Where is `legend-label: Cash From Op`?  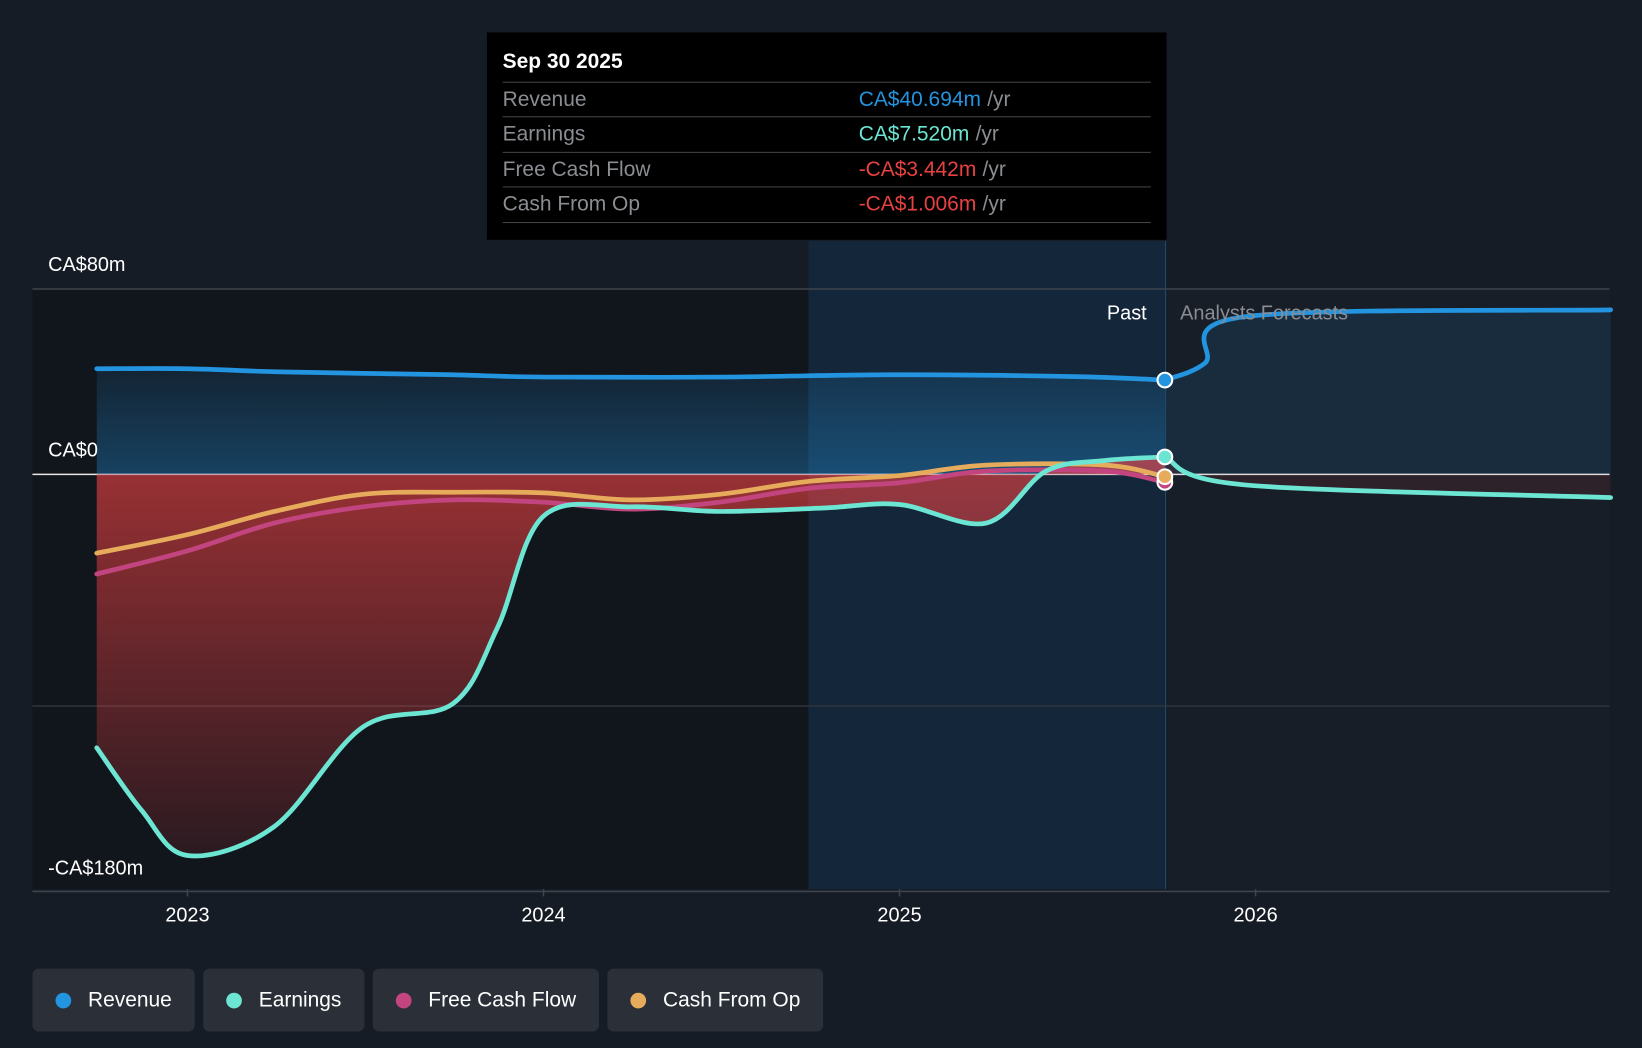 legend-label: Cash From Op is located at coordinates (732, 1000).